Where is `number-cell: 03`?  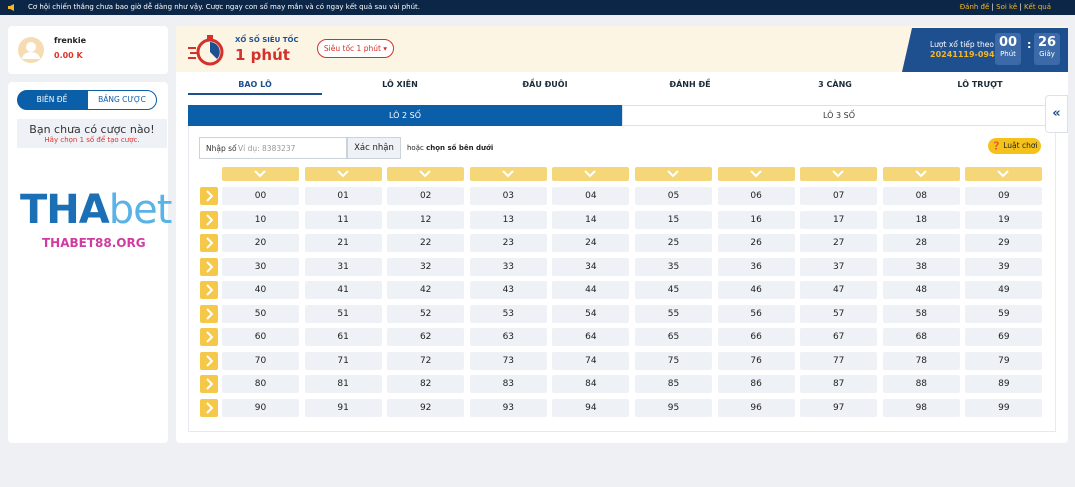 number-cell: 03 is located at coordinates (508, 196).